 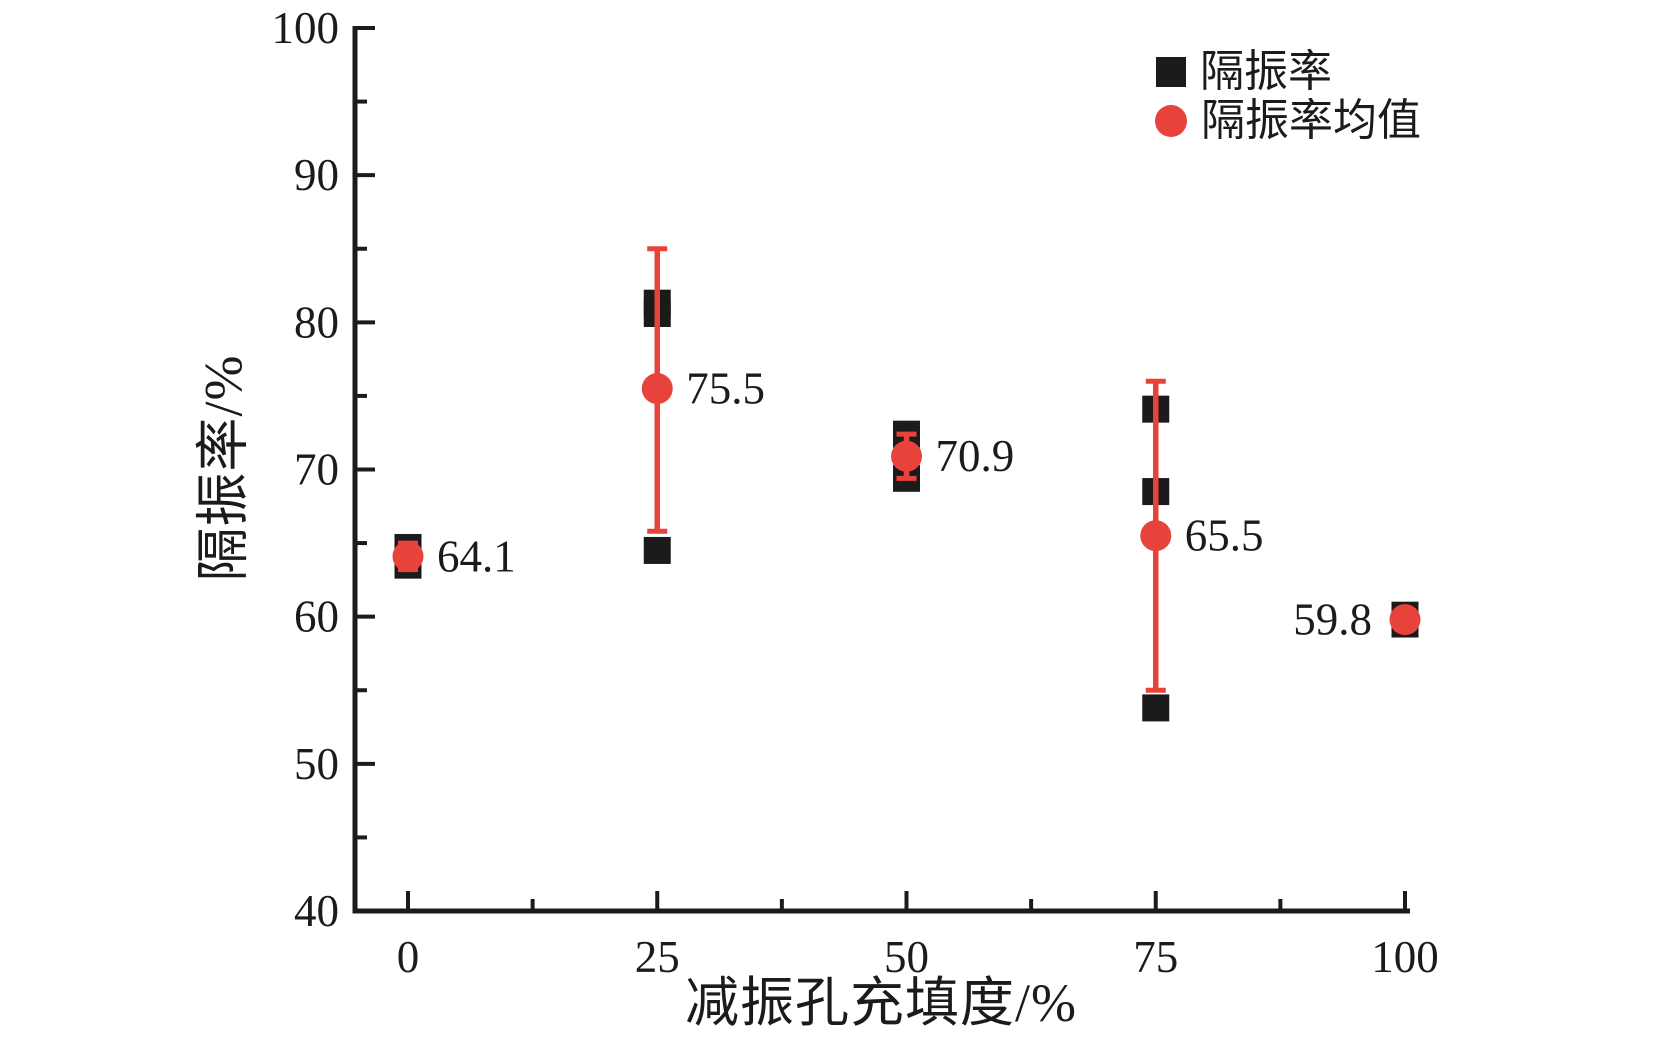 What do you see at coordinates (975, 456) in the screenshot?
I see `mean-value-label: 70.9` at bounding box center [975, 456].